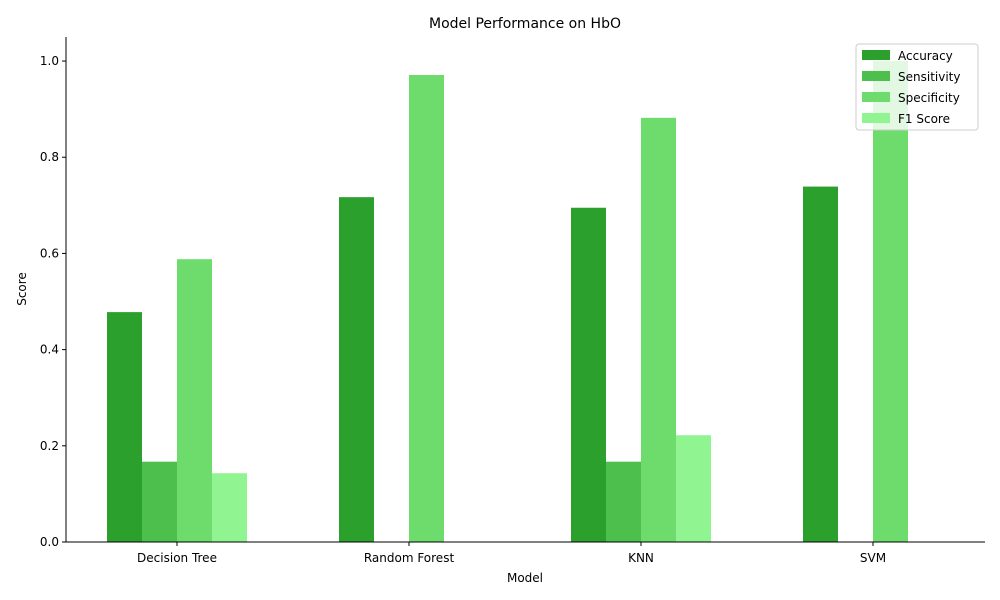 The width and height of the screenshot is (1000, 600). I want to click on y-tick-label: 0.0, so click(49, 542).